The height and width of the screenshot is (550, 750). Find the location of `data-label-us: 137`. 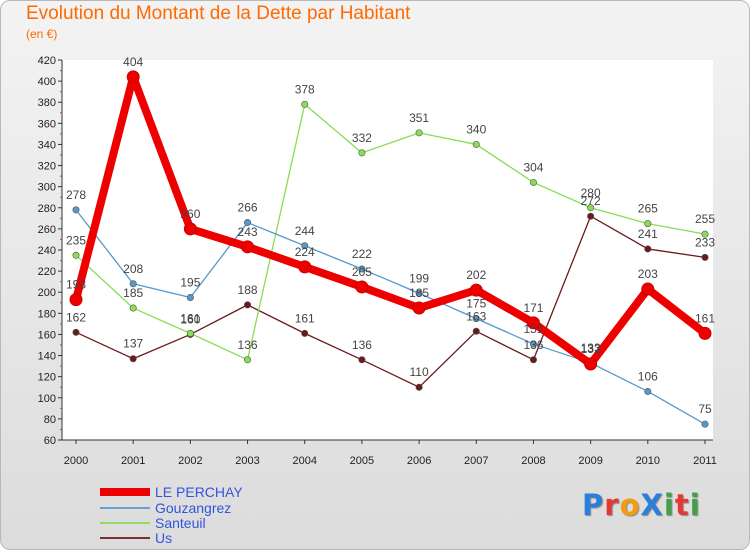

data-label-us: 137 is located at coordinates (133, 344).